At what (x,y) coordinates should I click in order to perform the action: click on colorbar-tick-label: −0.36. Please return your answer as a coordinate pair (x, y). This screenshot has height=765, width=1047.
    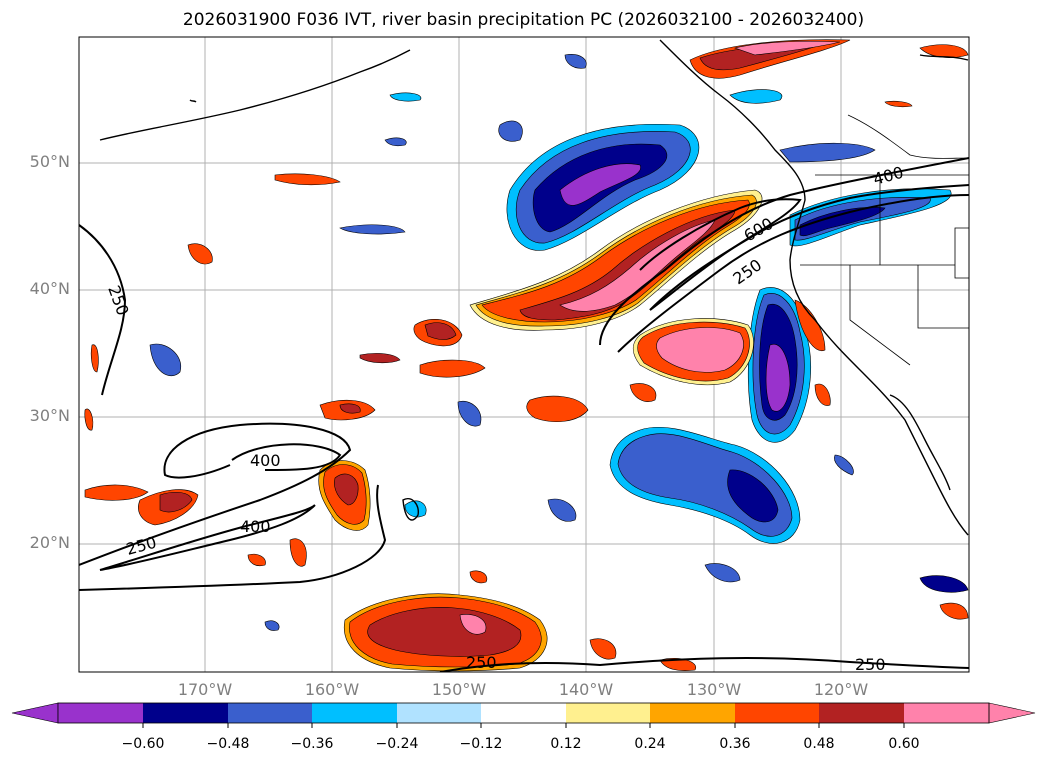
    Looking at the image, I should click on (312, 744).